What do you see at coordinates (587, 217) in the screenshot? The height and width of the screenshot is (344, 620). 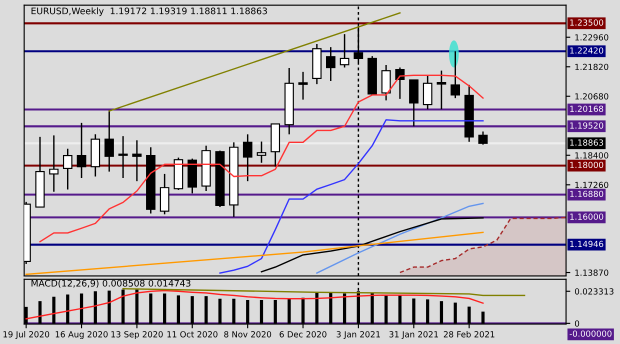 I see `ref-line-label: 1.16000` at bounding box center [587, 217].